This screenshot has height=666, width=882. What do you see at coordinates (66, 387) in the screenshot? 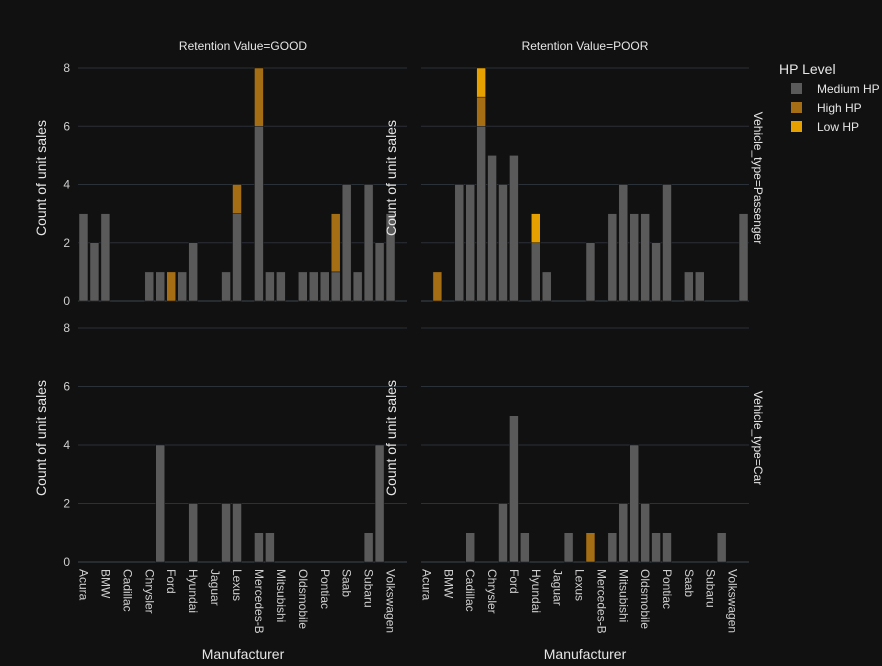
I see `y-tick-label-r1-6: 6` at bounding box center [66, 387].